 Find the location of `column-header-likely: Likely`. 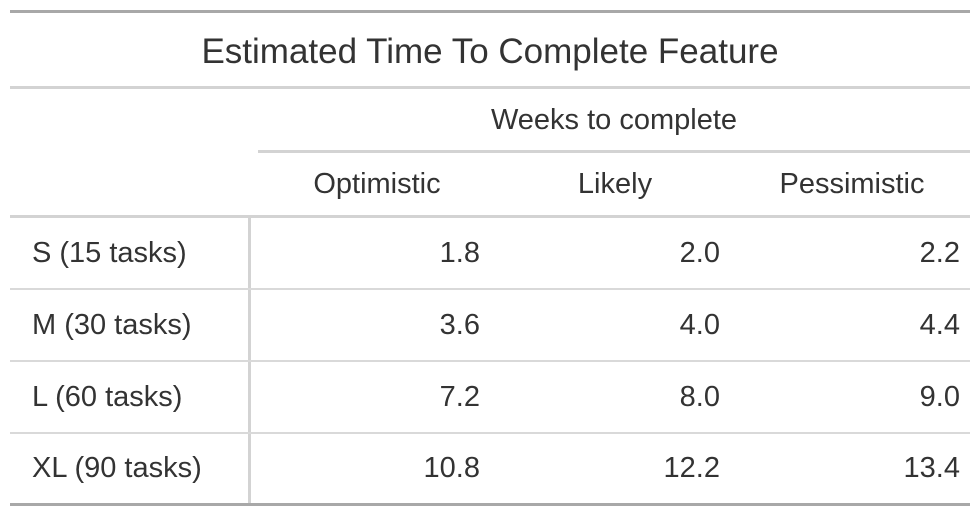

column-header-likely: Likely is located at coordinates (615, 184).